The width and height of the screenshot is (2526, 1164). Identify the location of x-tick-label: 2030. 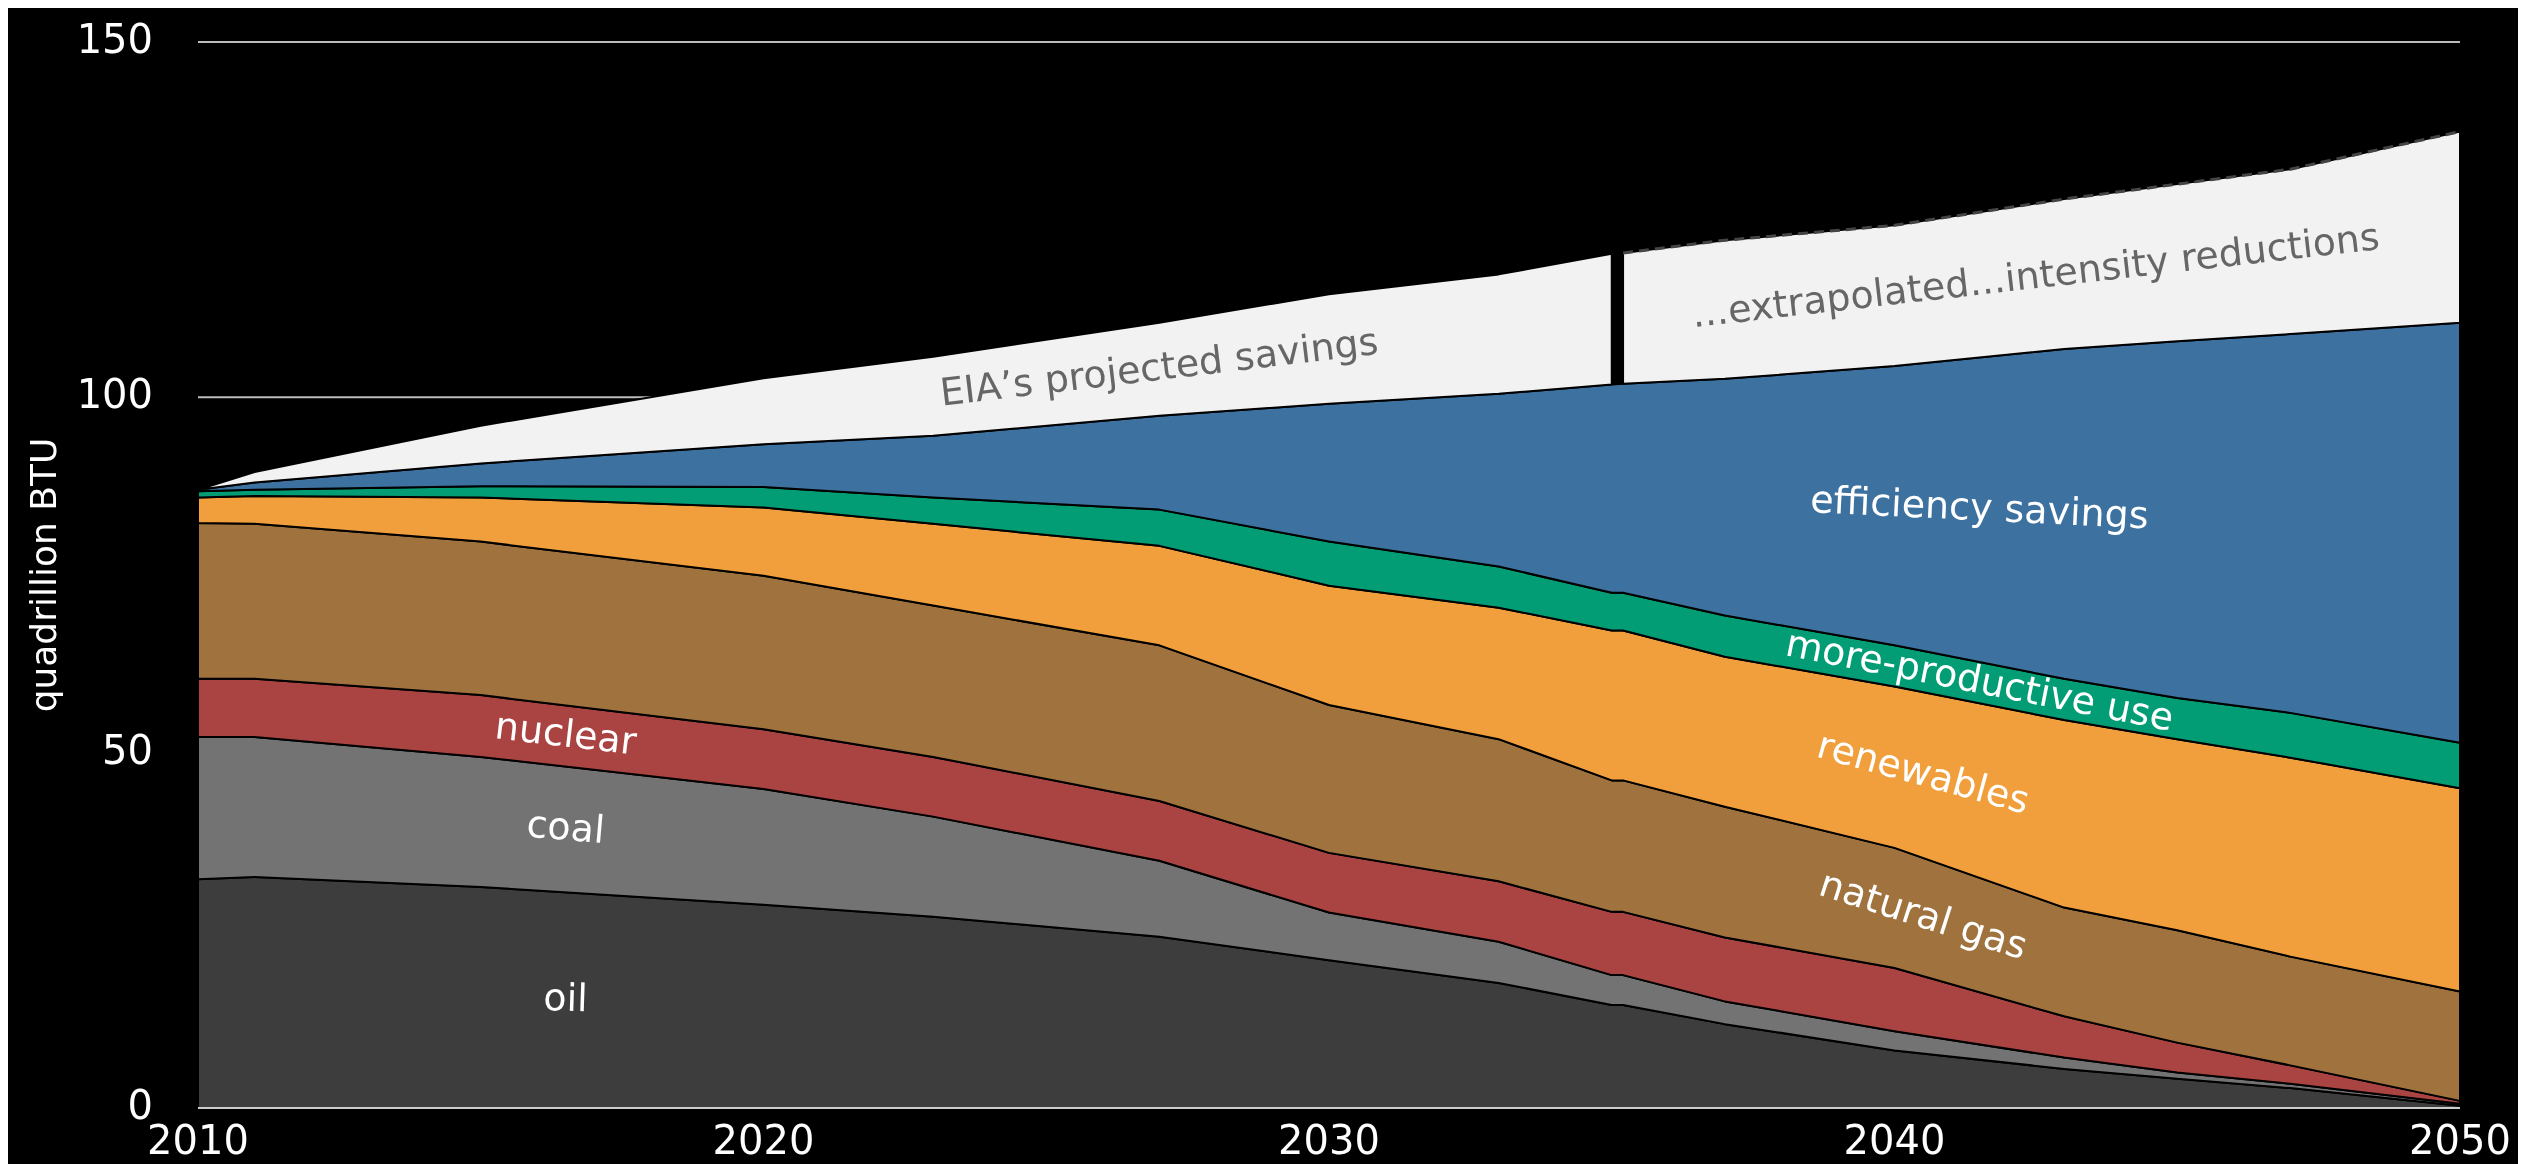
(1329, 1140).